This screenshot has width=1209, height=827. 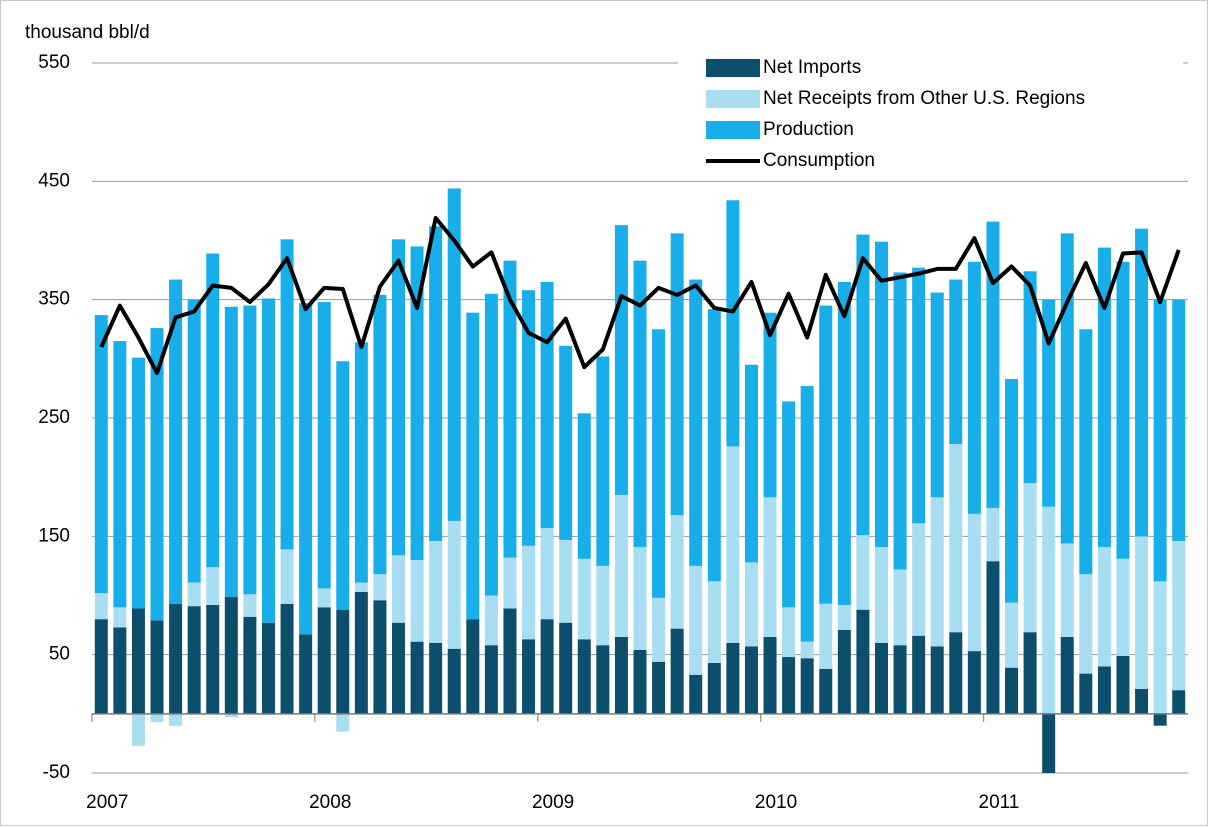 What do you see at coordinates (924, 98) in the screenshot?
I see `legend-label: Net Receipts from Other U.S. Regions` at bounding box center [924, 98].